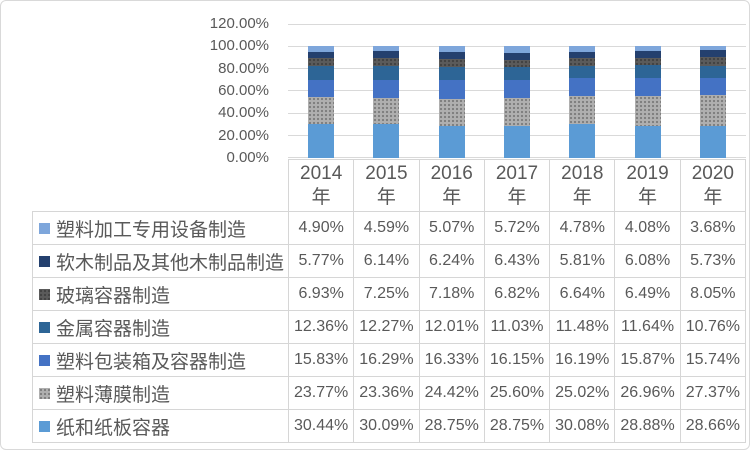 The image size is (752, 452). Describe the element at coordinates (247, 157) in the screenshot. I see `y-axis-tick: 0.00%` at that location.